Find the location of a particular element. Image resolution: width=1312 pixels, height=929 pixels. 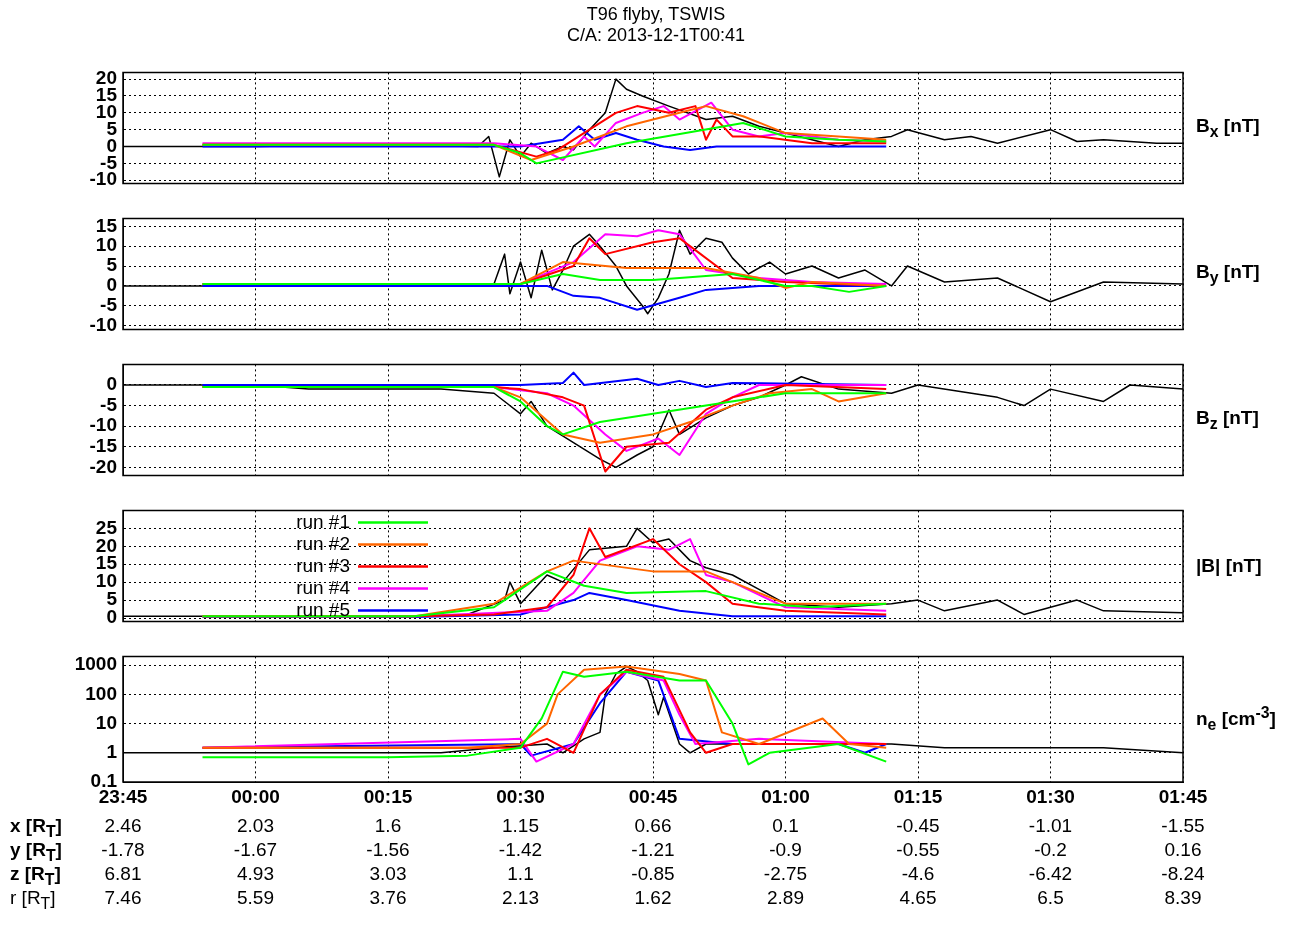

x-tick-label: 01:30 is located at coordinates (1050, 796).